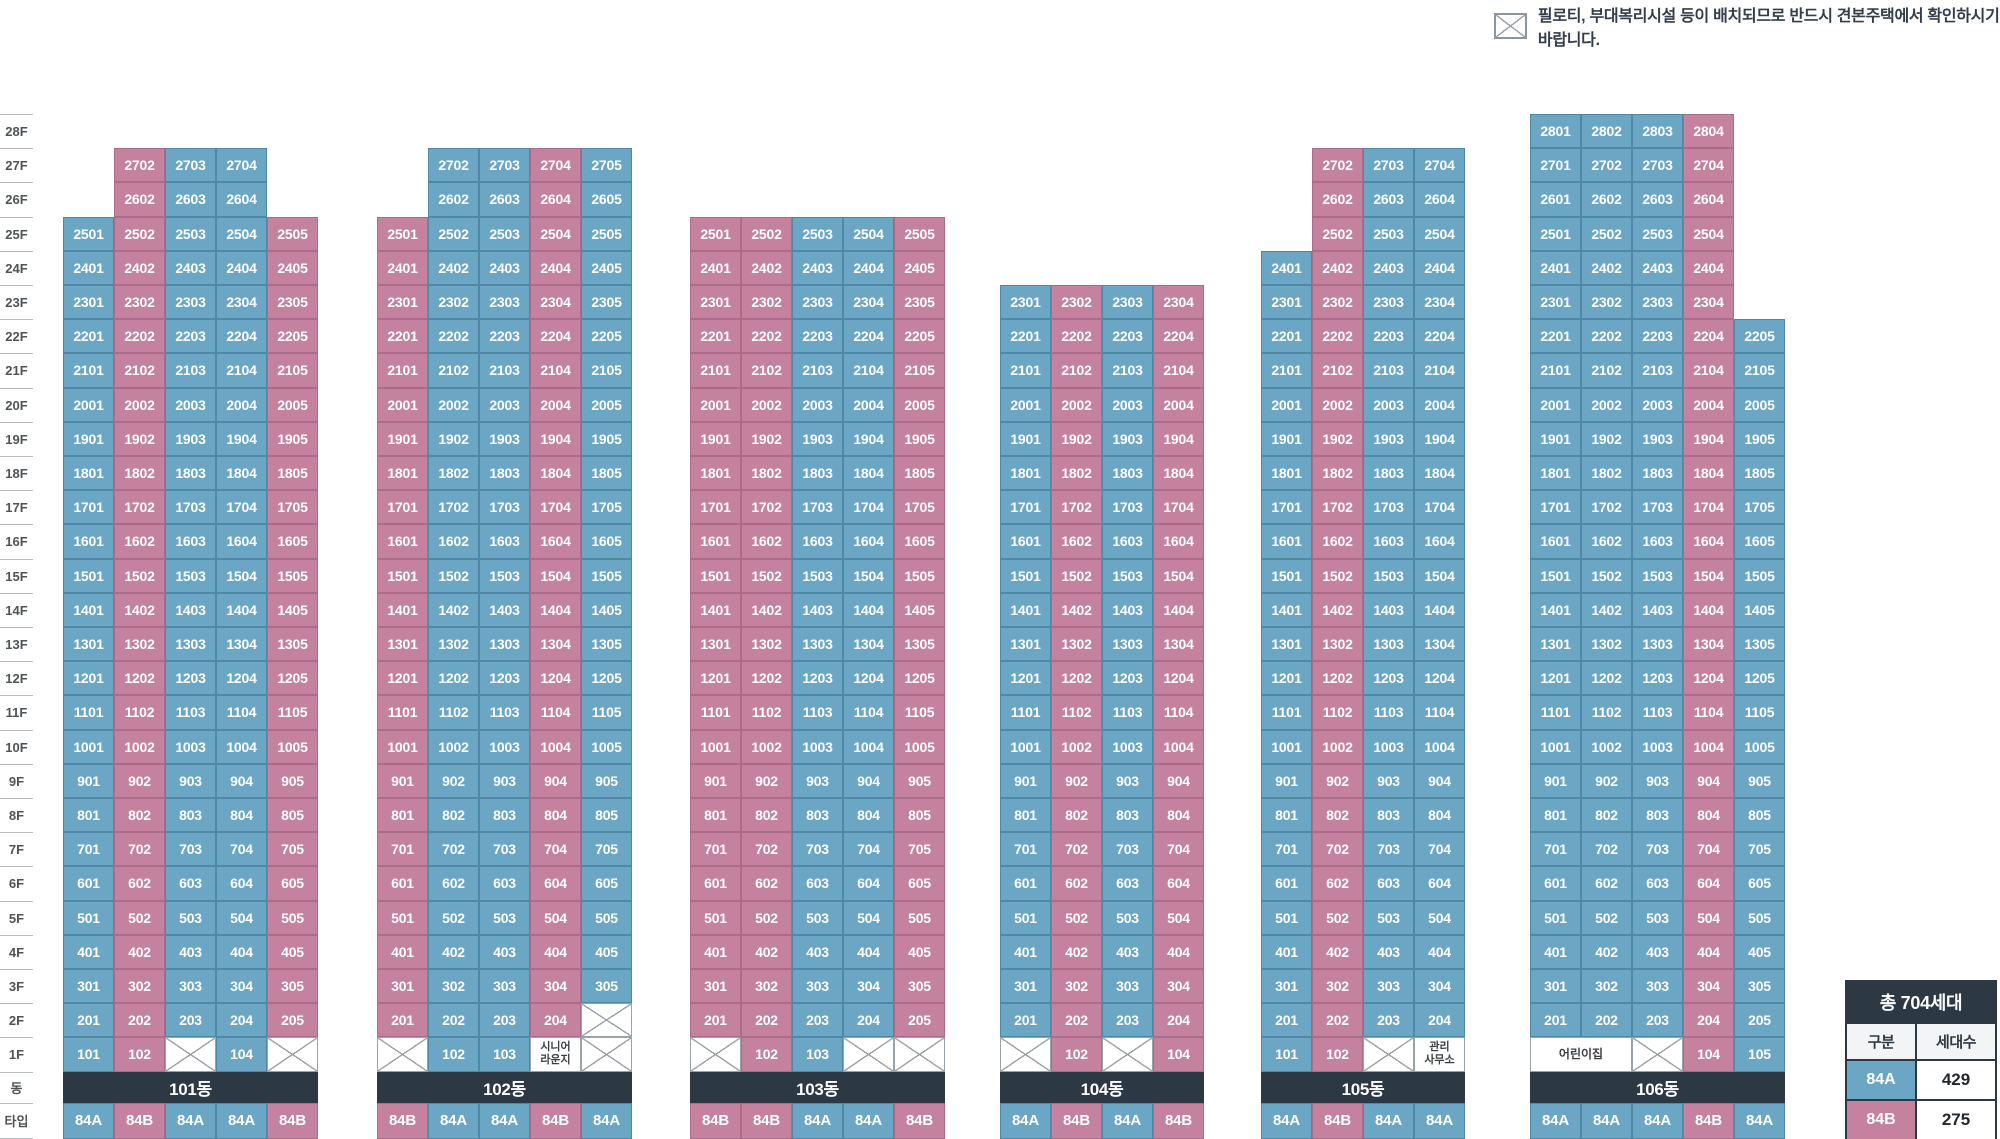 This screenshot has height=1139, width=2000. Describe the element at coordinates (1606, 404) in the screenshot. I see `unit-cell-106-2002: 2002` at that location.